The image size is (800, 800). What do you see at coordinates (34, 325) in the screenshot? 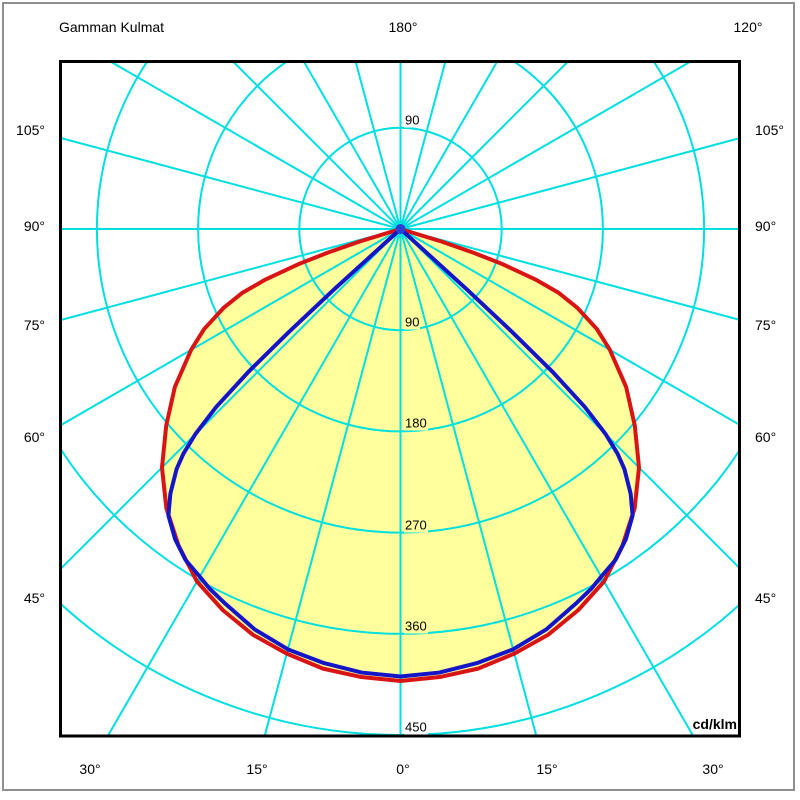
I see `gamma-label-left-75: 75°` at bounding box center [34, 325].